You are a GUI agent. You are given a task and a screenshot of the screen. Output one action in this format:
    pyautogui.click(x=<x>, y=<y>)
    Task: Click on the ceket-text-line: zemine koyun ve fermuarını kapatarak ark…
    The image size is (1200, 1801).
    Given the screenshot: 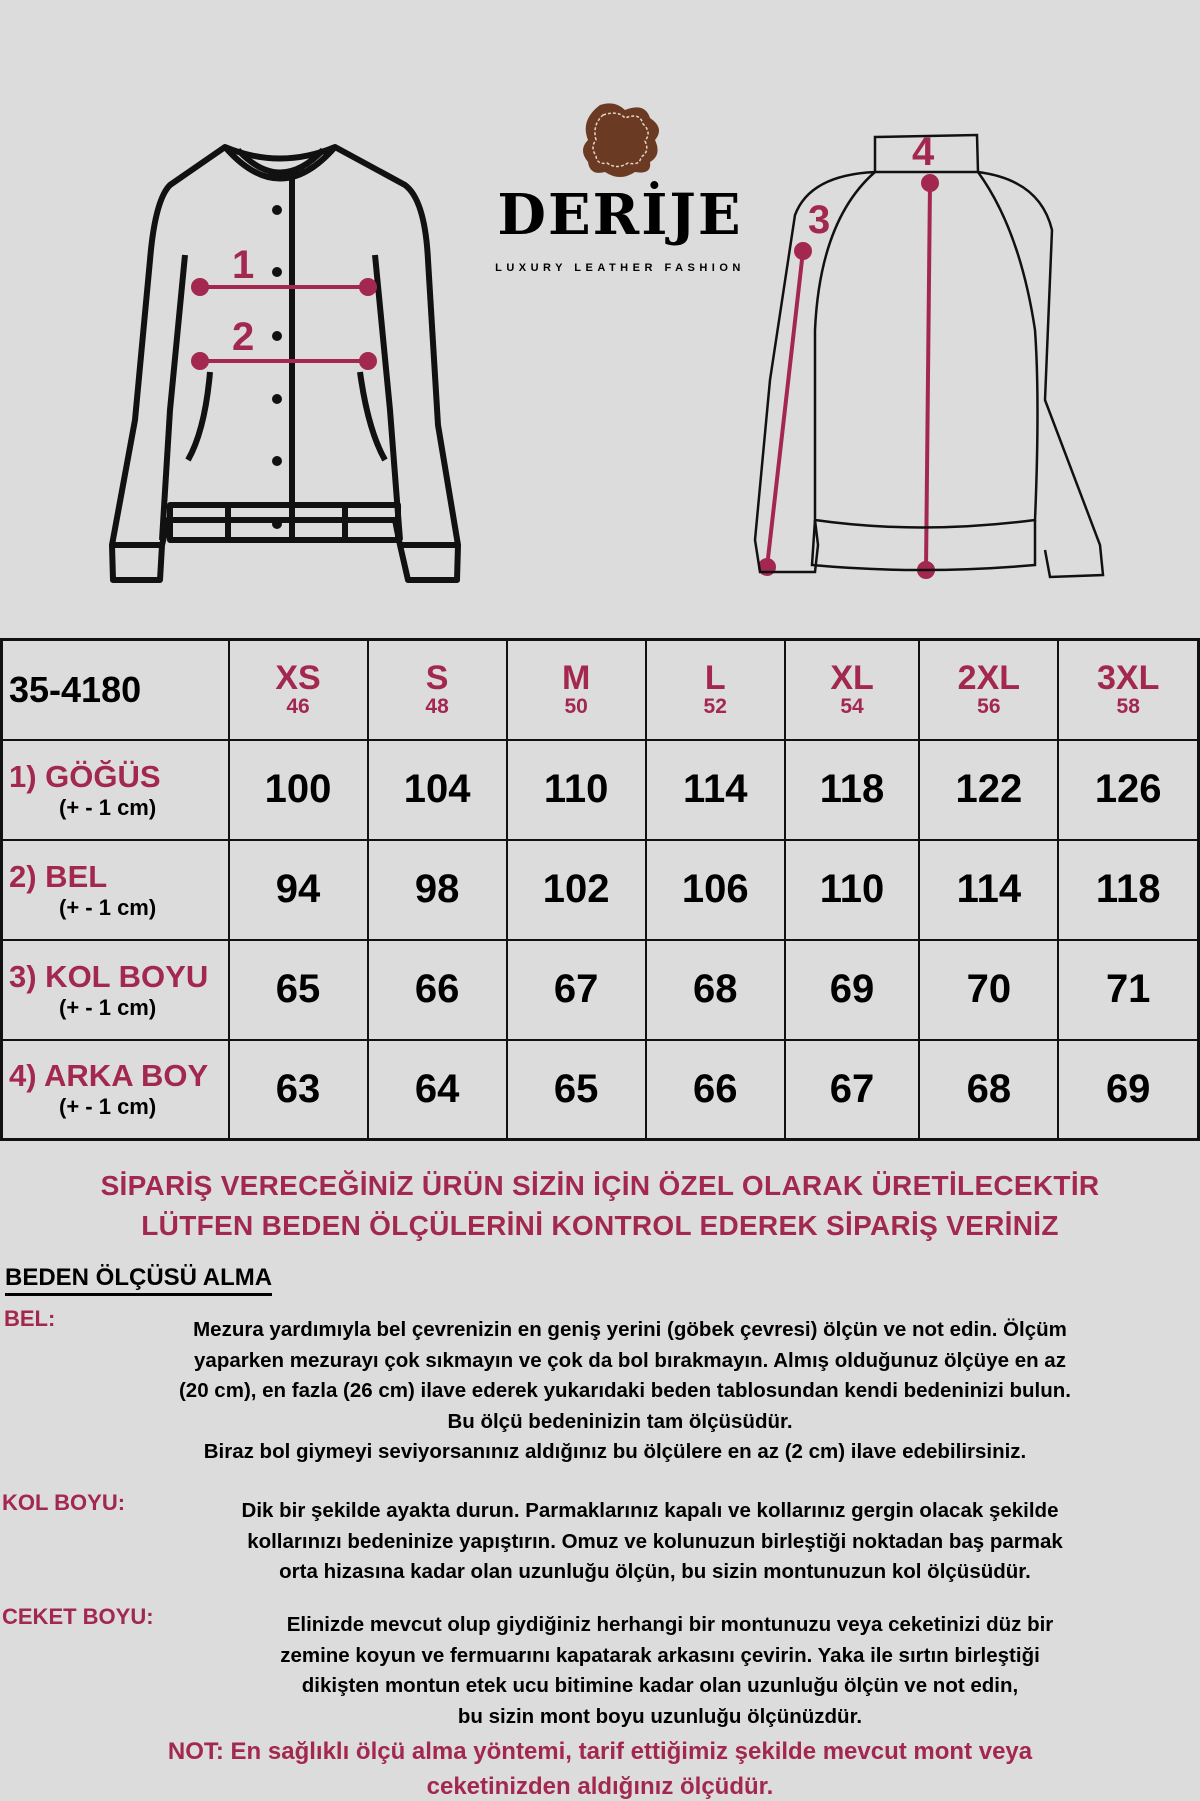 What is the action you would take?
    pyautogui.click(x=660, y=1655)
    